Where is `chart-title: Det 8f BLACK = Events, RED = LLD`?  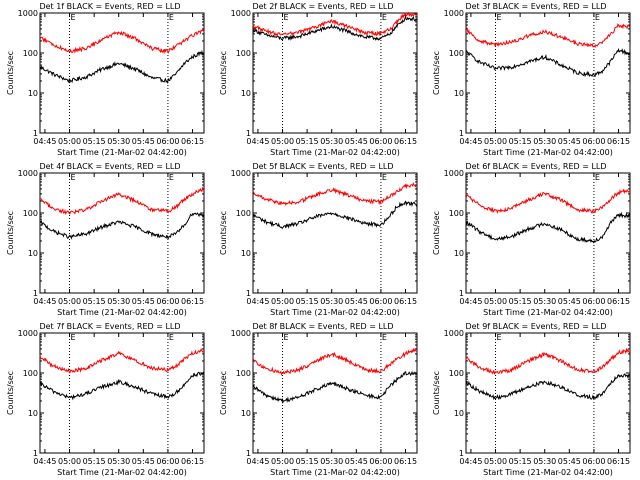
chart-title: Det 8f BLACK = Events, RED = LLD is located at coordinates (322, 326).